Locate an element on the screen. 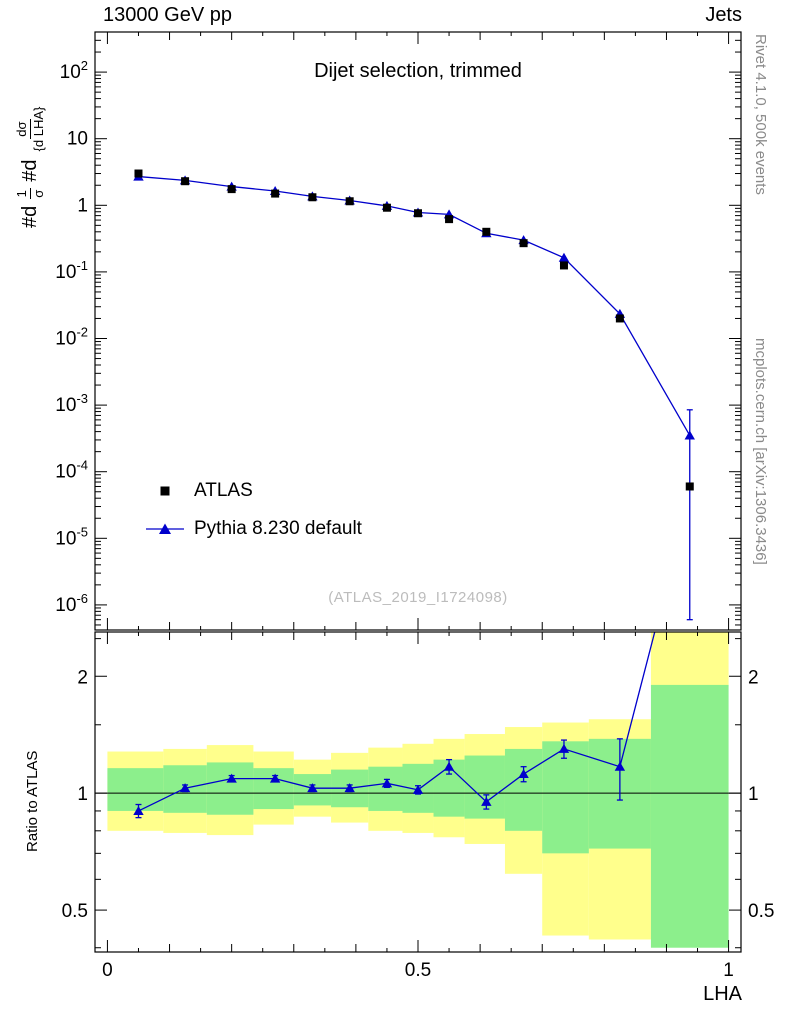  mcplots-arxiv-note: mcplots.cern.ch [arXiv:1306.3436] is located at coordinates (760, 451).